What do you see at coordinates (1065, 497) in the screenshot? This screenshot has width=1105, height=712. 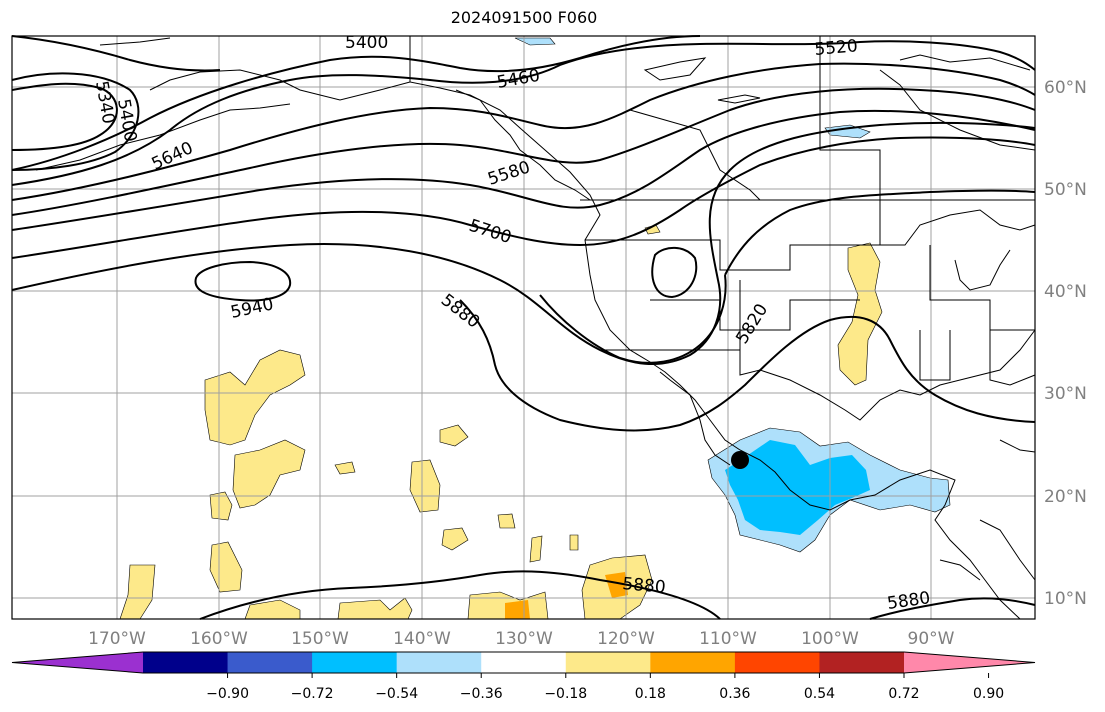 I see `lat-label: 20°N` at bounding box center [1065, 497].